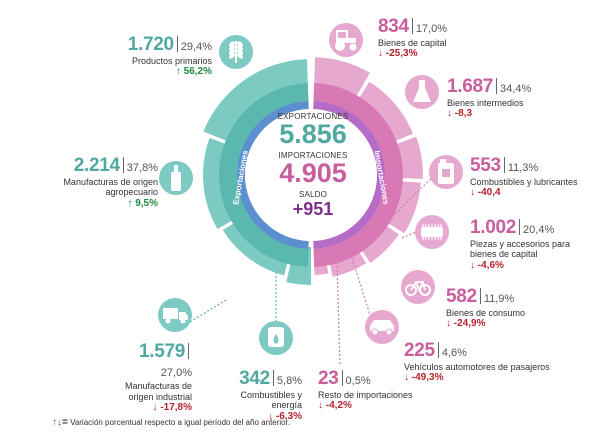  I want to click on exports-value: 5.856, so click(313, 134).